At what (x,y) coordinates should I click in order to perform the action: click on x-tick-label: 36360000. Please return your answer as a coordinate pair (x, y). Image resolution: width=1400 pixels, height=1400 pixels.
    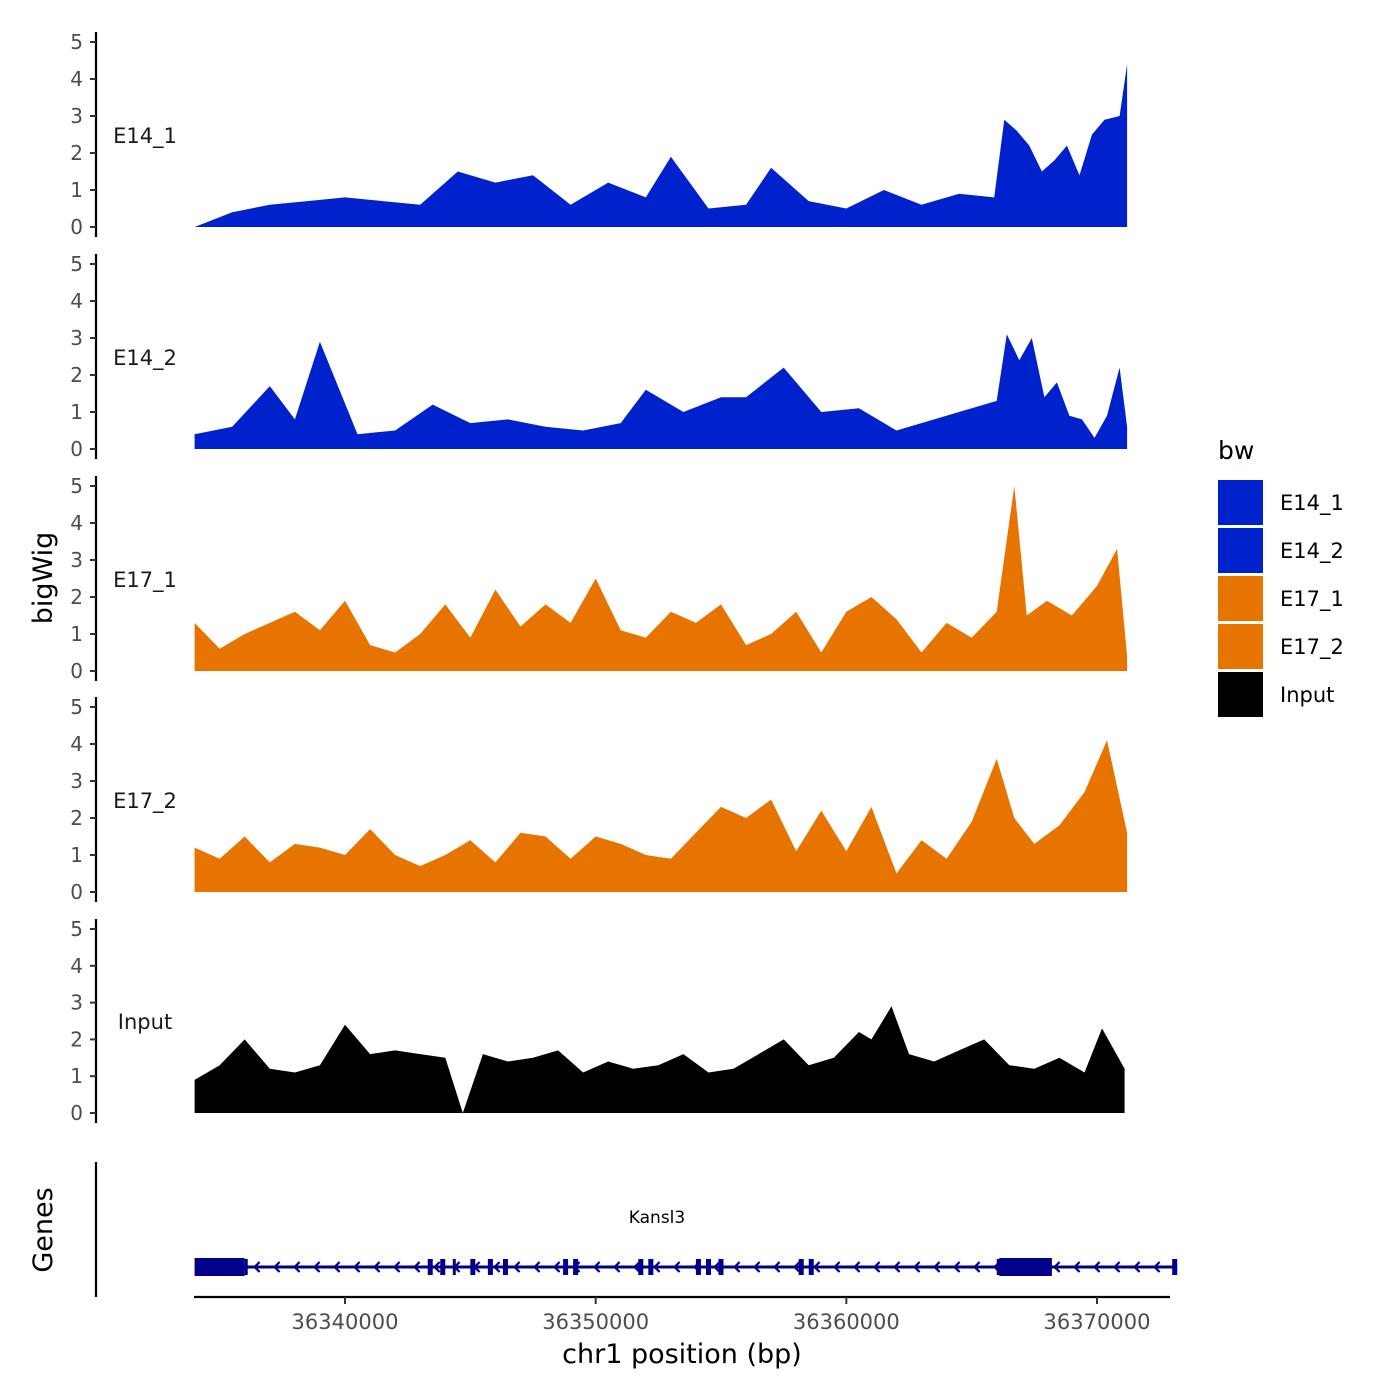
    Looking at the image, I should click on (846, 1322).